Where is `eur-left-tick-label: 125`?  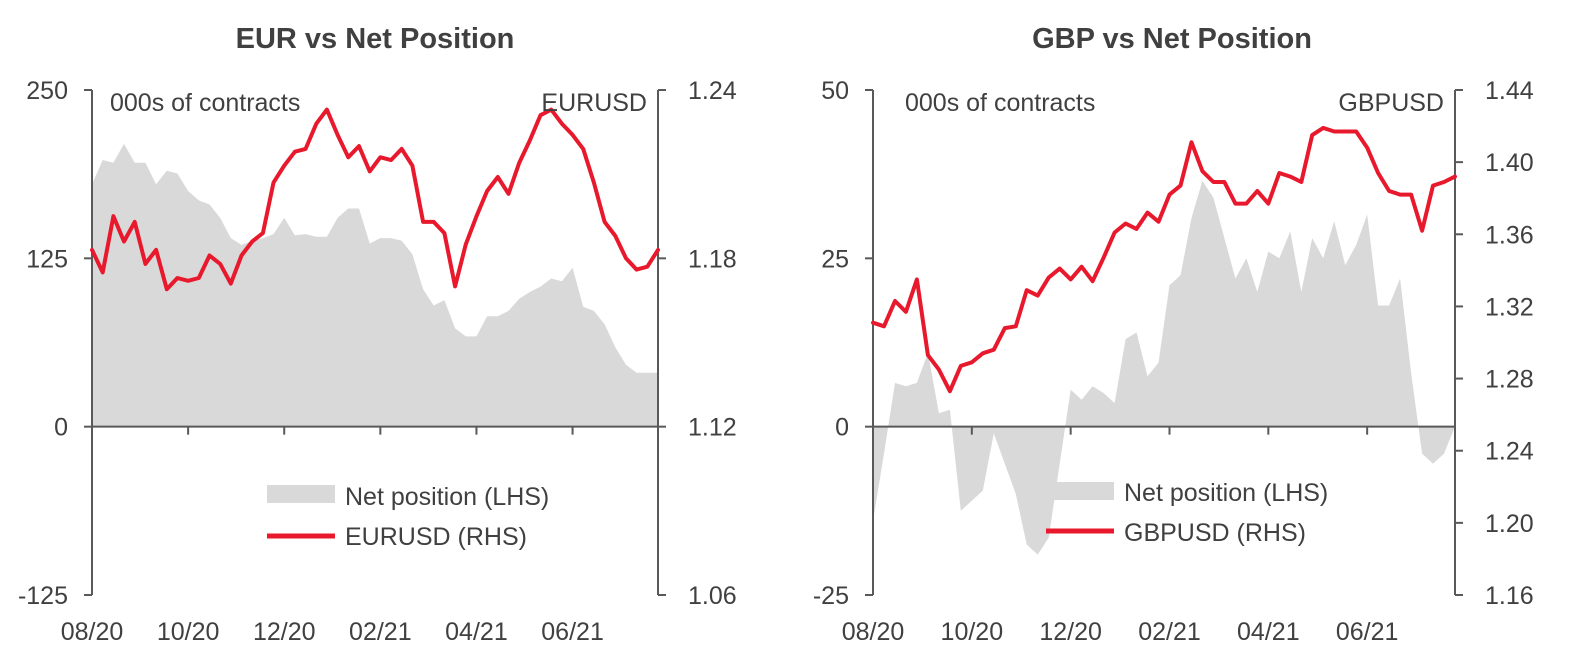 eur-left-tick-label: 125 is located at coordinates (47, 259).